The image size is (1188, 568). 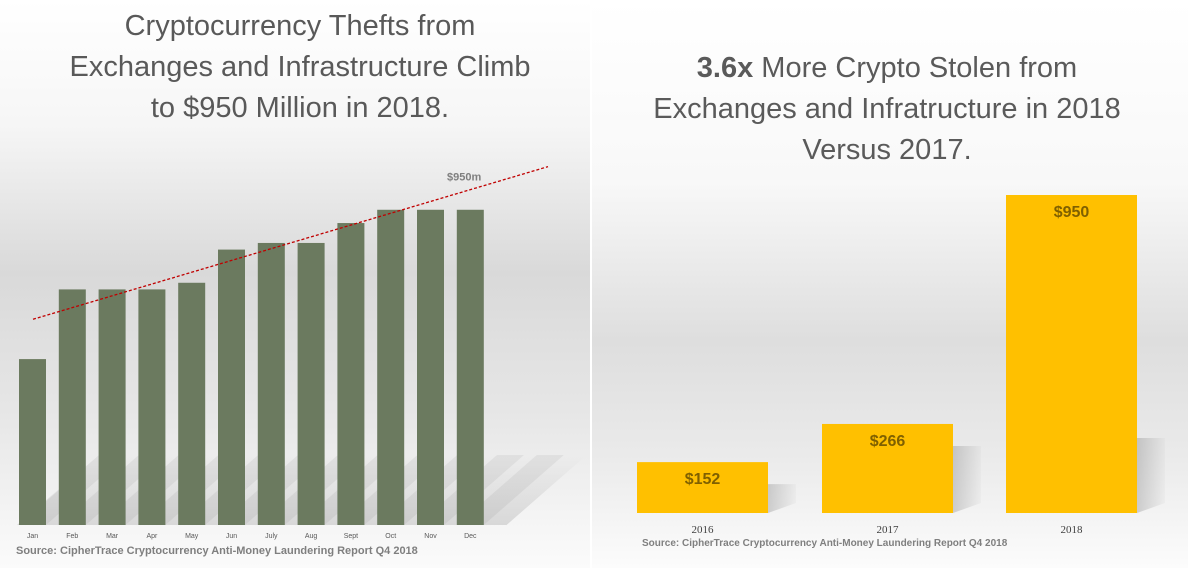 I want to click on monthly-bar-group: Dec, so click(x=510, y=374).